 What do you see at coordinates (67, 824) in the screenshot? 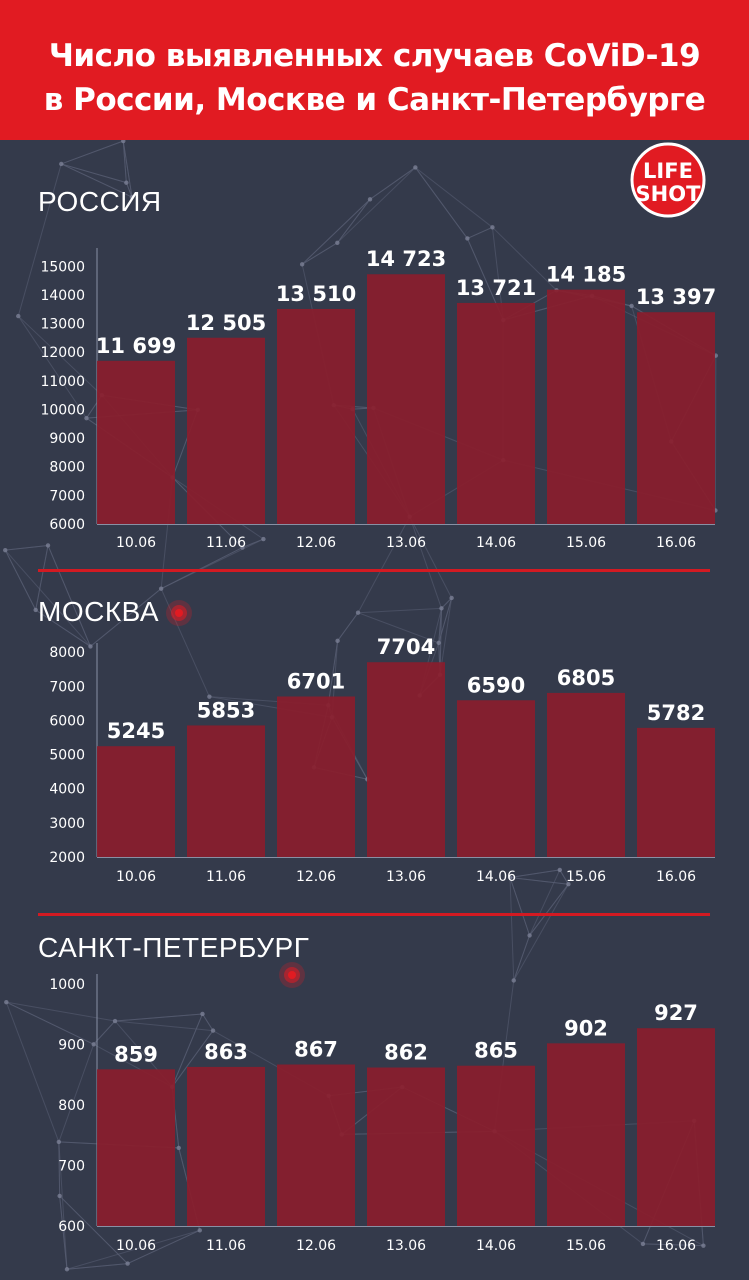
I see `y-tick-label: 3000` at bounding box center [67, 824].